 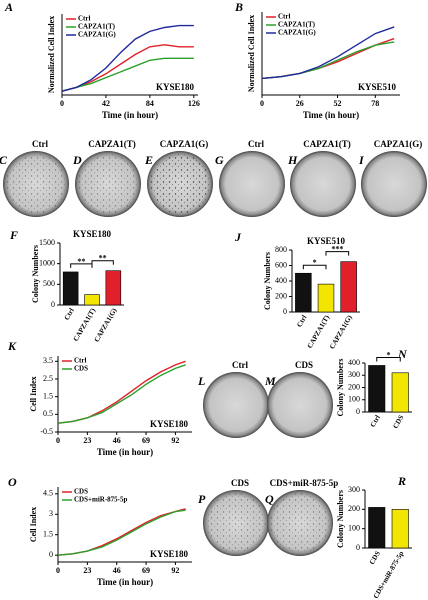 What do you see at coordinates (77, 160) in the screenshot?
I see `panel-letter: D` at bounding box center [77, 160].